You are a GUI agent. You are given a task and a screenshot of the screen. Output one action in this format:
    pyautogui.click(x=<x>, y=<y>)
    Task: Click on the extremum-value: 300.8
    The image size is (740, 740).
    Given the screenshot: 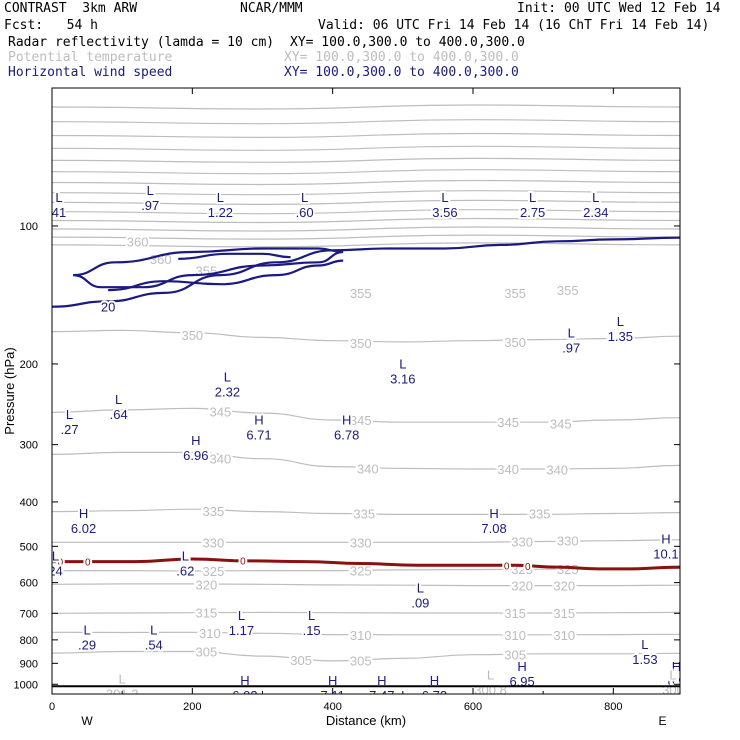 What is the action you would take?
    pyautogui.click(x=490, y=689)
    